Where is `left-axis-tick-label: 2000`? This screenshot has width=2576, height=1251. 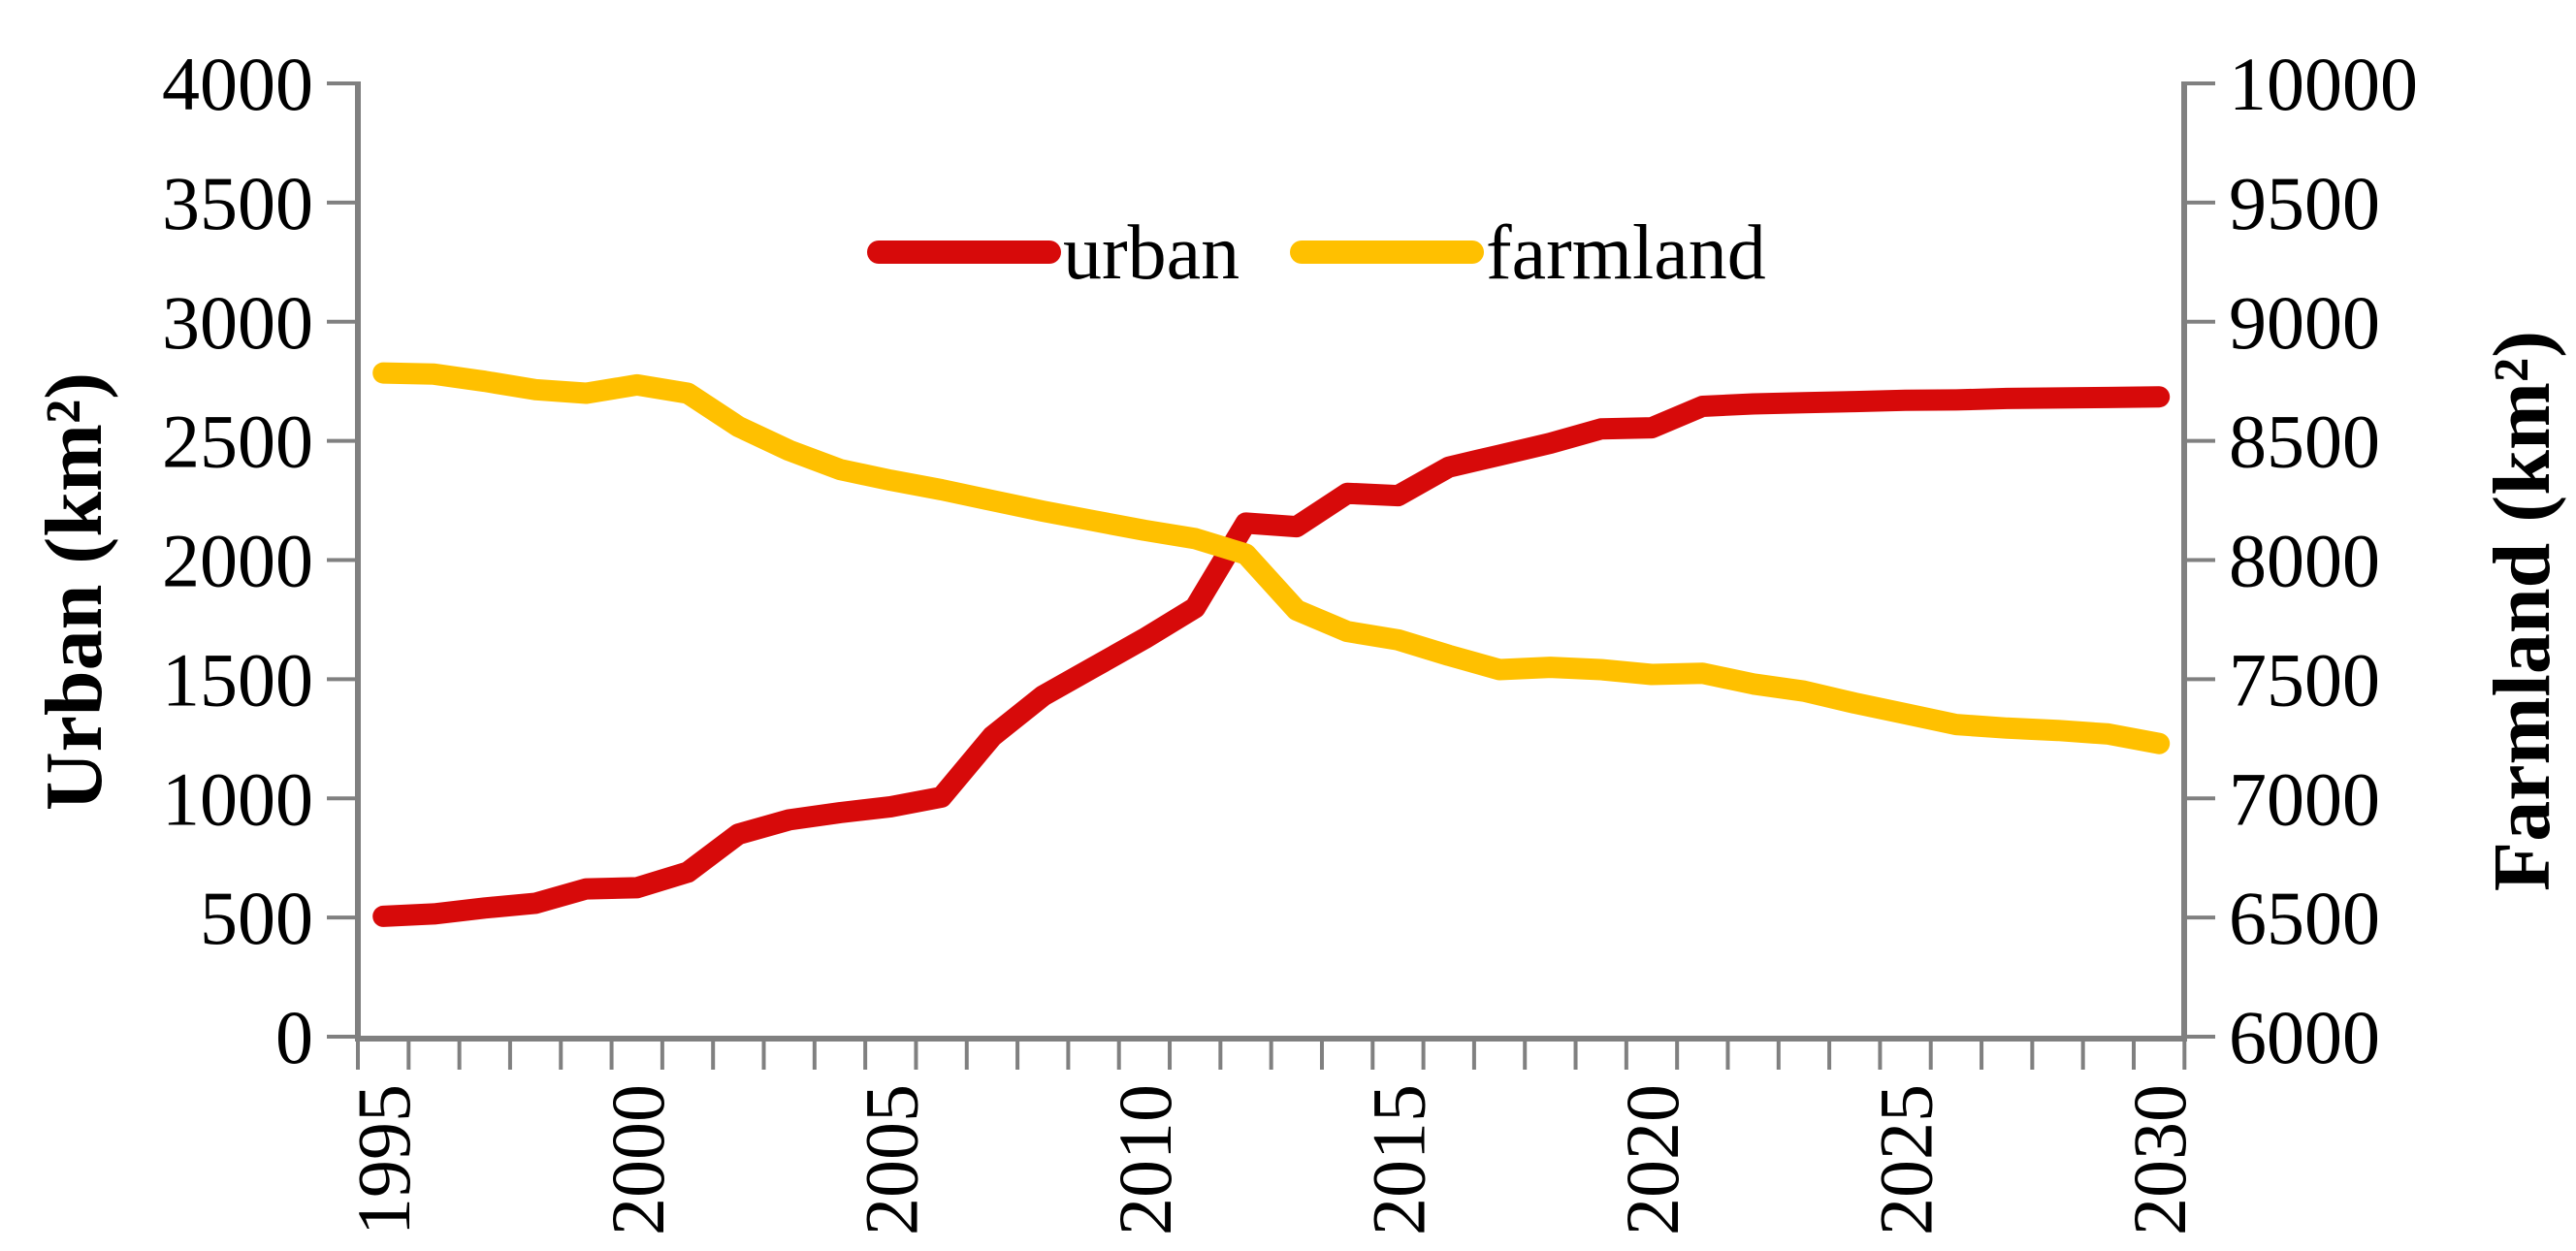
left-axis-tick-label: 2000 is located at coordinates (237, 561).